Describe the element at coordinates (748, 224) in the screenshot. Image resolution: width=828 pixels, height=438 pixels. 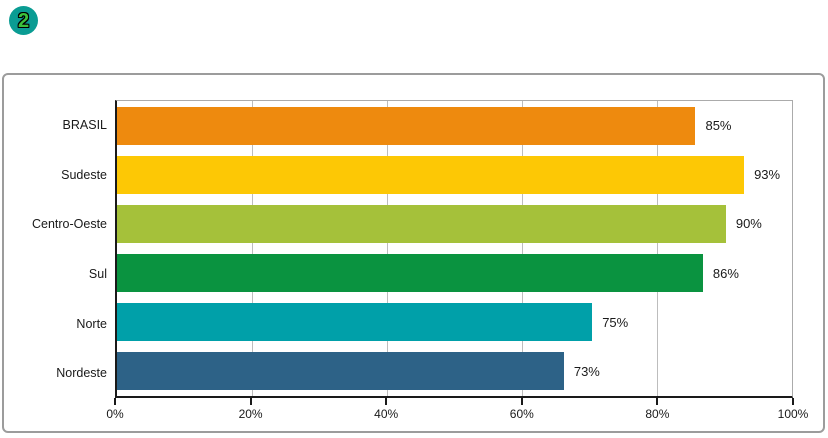
I see `bar-value-label: 90%` at that location.